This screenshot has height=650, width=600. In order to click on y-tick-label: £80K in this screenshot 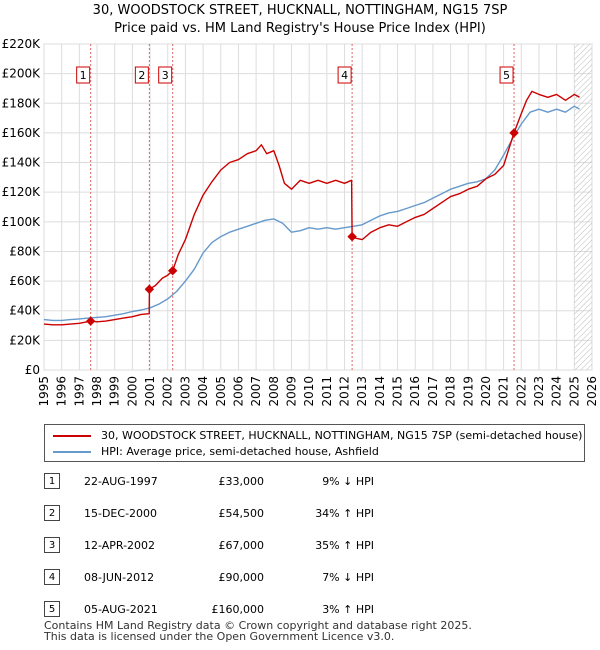, I will do `click(25, 251)`.